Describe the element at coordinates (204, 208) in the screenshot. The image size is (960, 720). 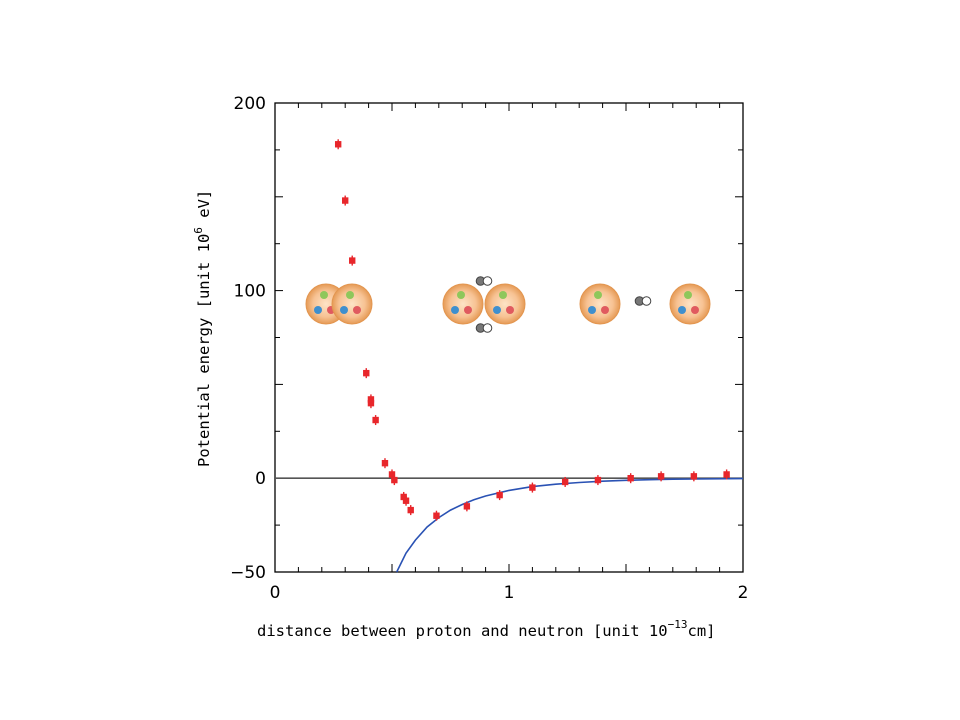
I see `y-axis-title-unit: eV]` at that location.